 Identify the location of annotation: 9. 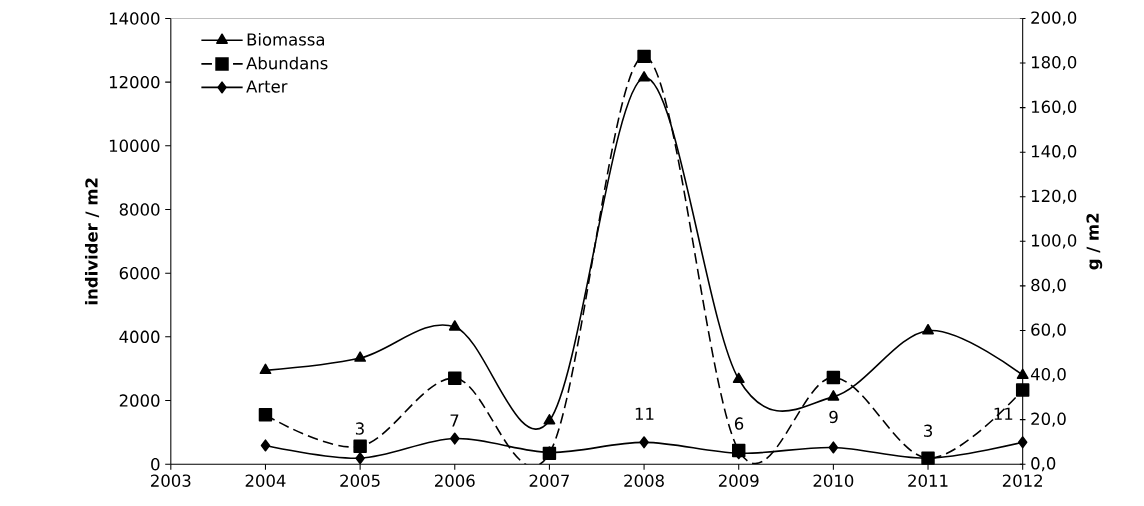
(833, 416).